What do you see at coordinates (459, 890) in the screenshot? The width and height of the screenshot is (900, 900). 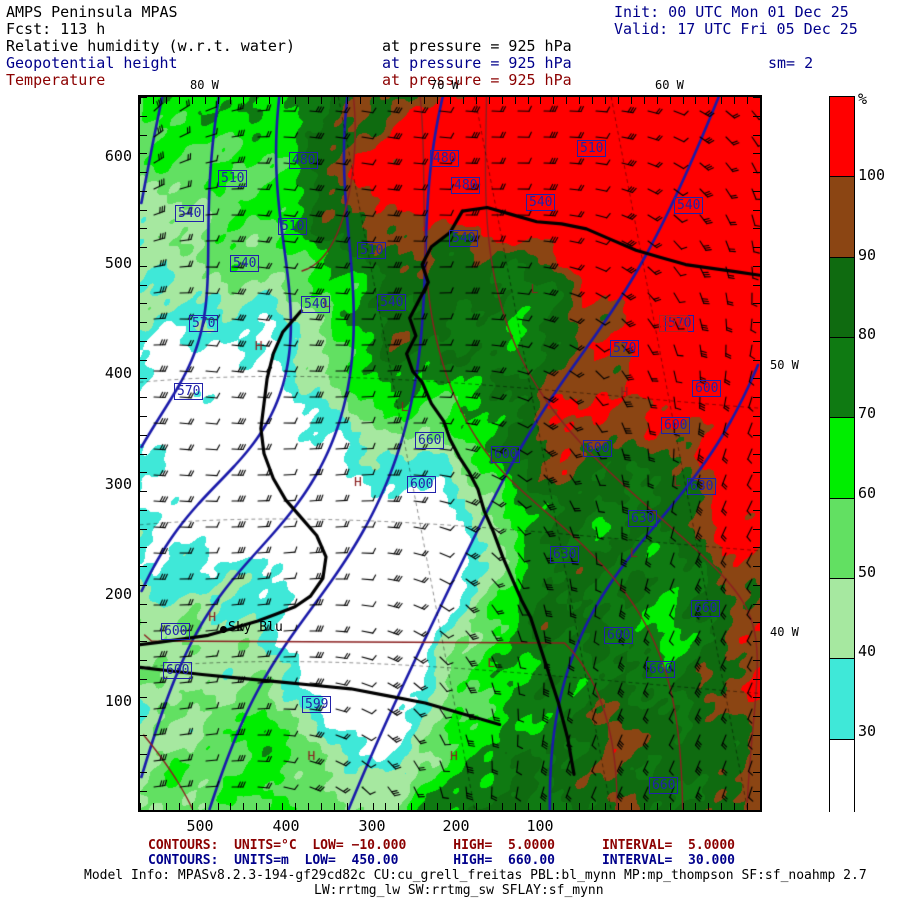 I see `footer-model-info-2: LW:rrtmg_lw SW:rrtmg_sw SFLAY:sf_mynn` at bounding box center [459, 890].